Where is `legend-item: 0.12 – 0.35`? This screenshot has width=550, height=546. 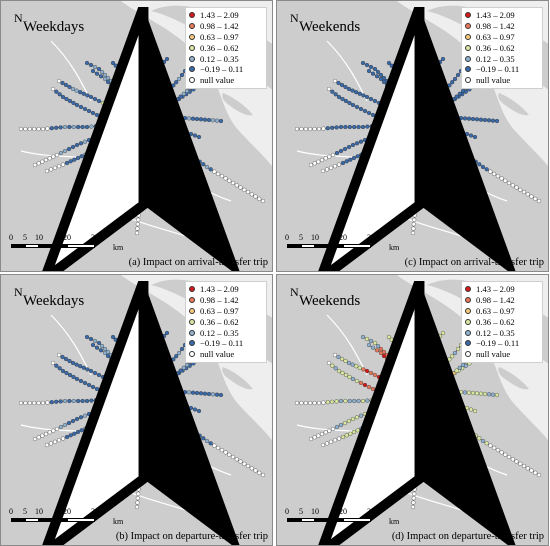
legend-item: 0.12 – 0.35 is located at coordinates (226, 58).